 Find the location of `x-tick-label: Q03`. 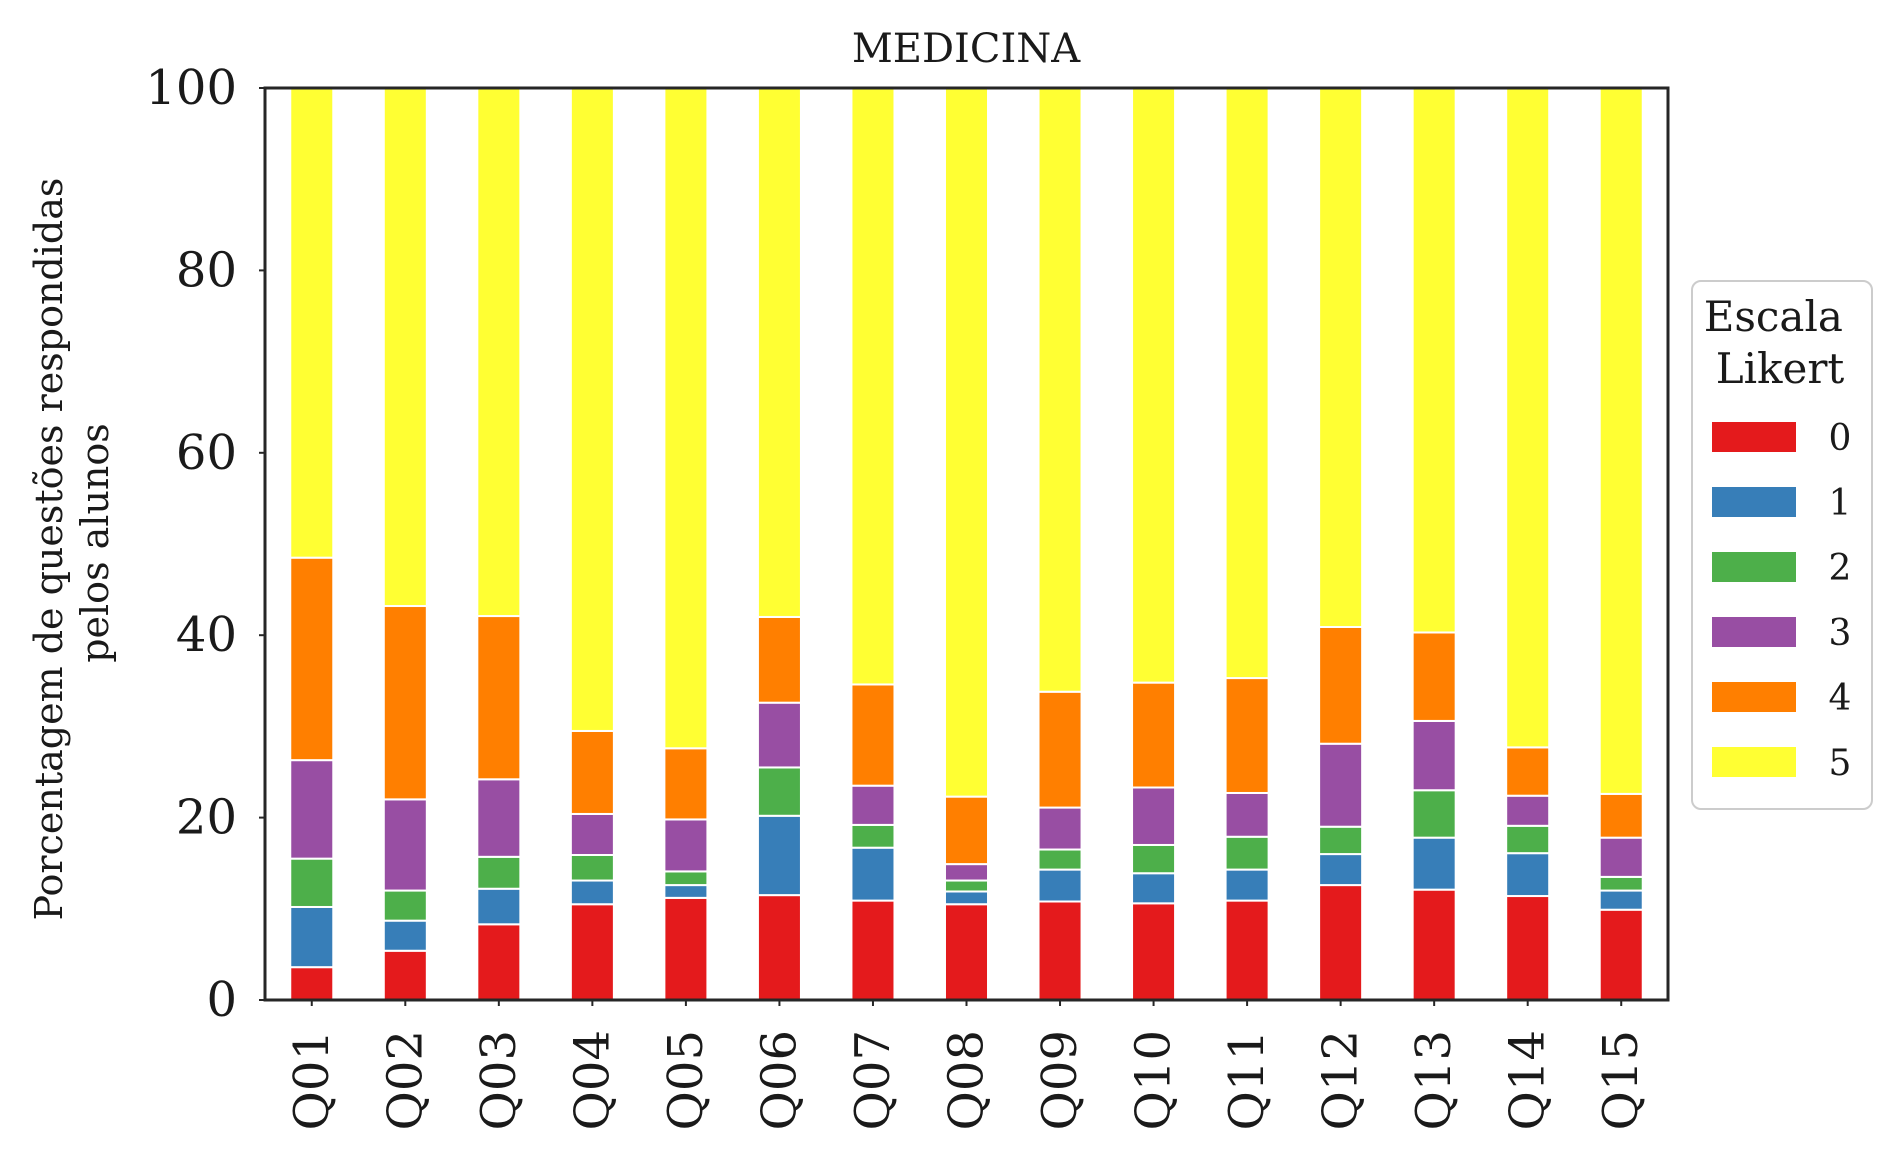

x-tick-label: Q03 is located at coordinates (499, 1080).